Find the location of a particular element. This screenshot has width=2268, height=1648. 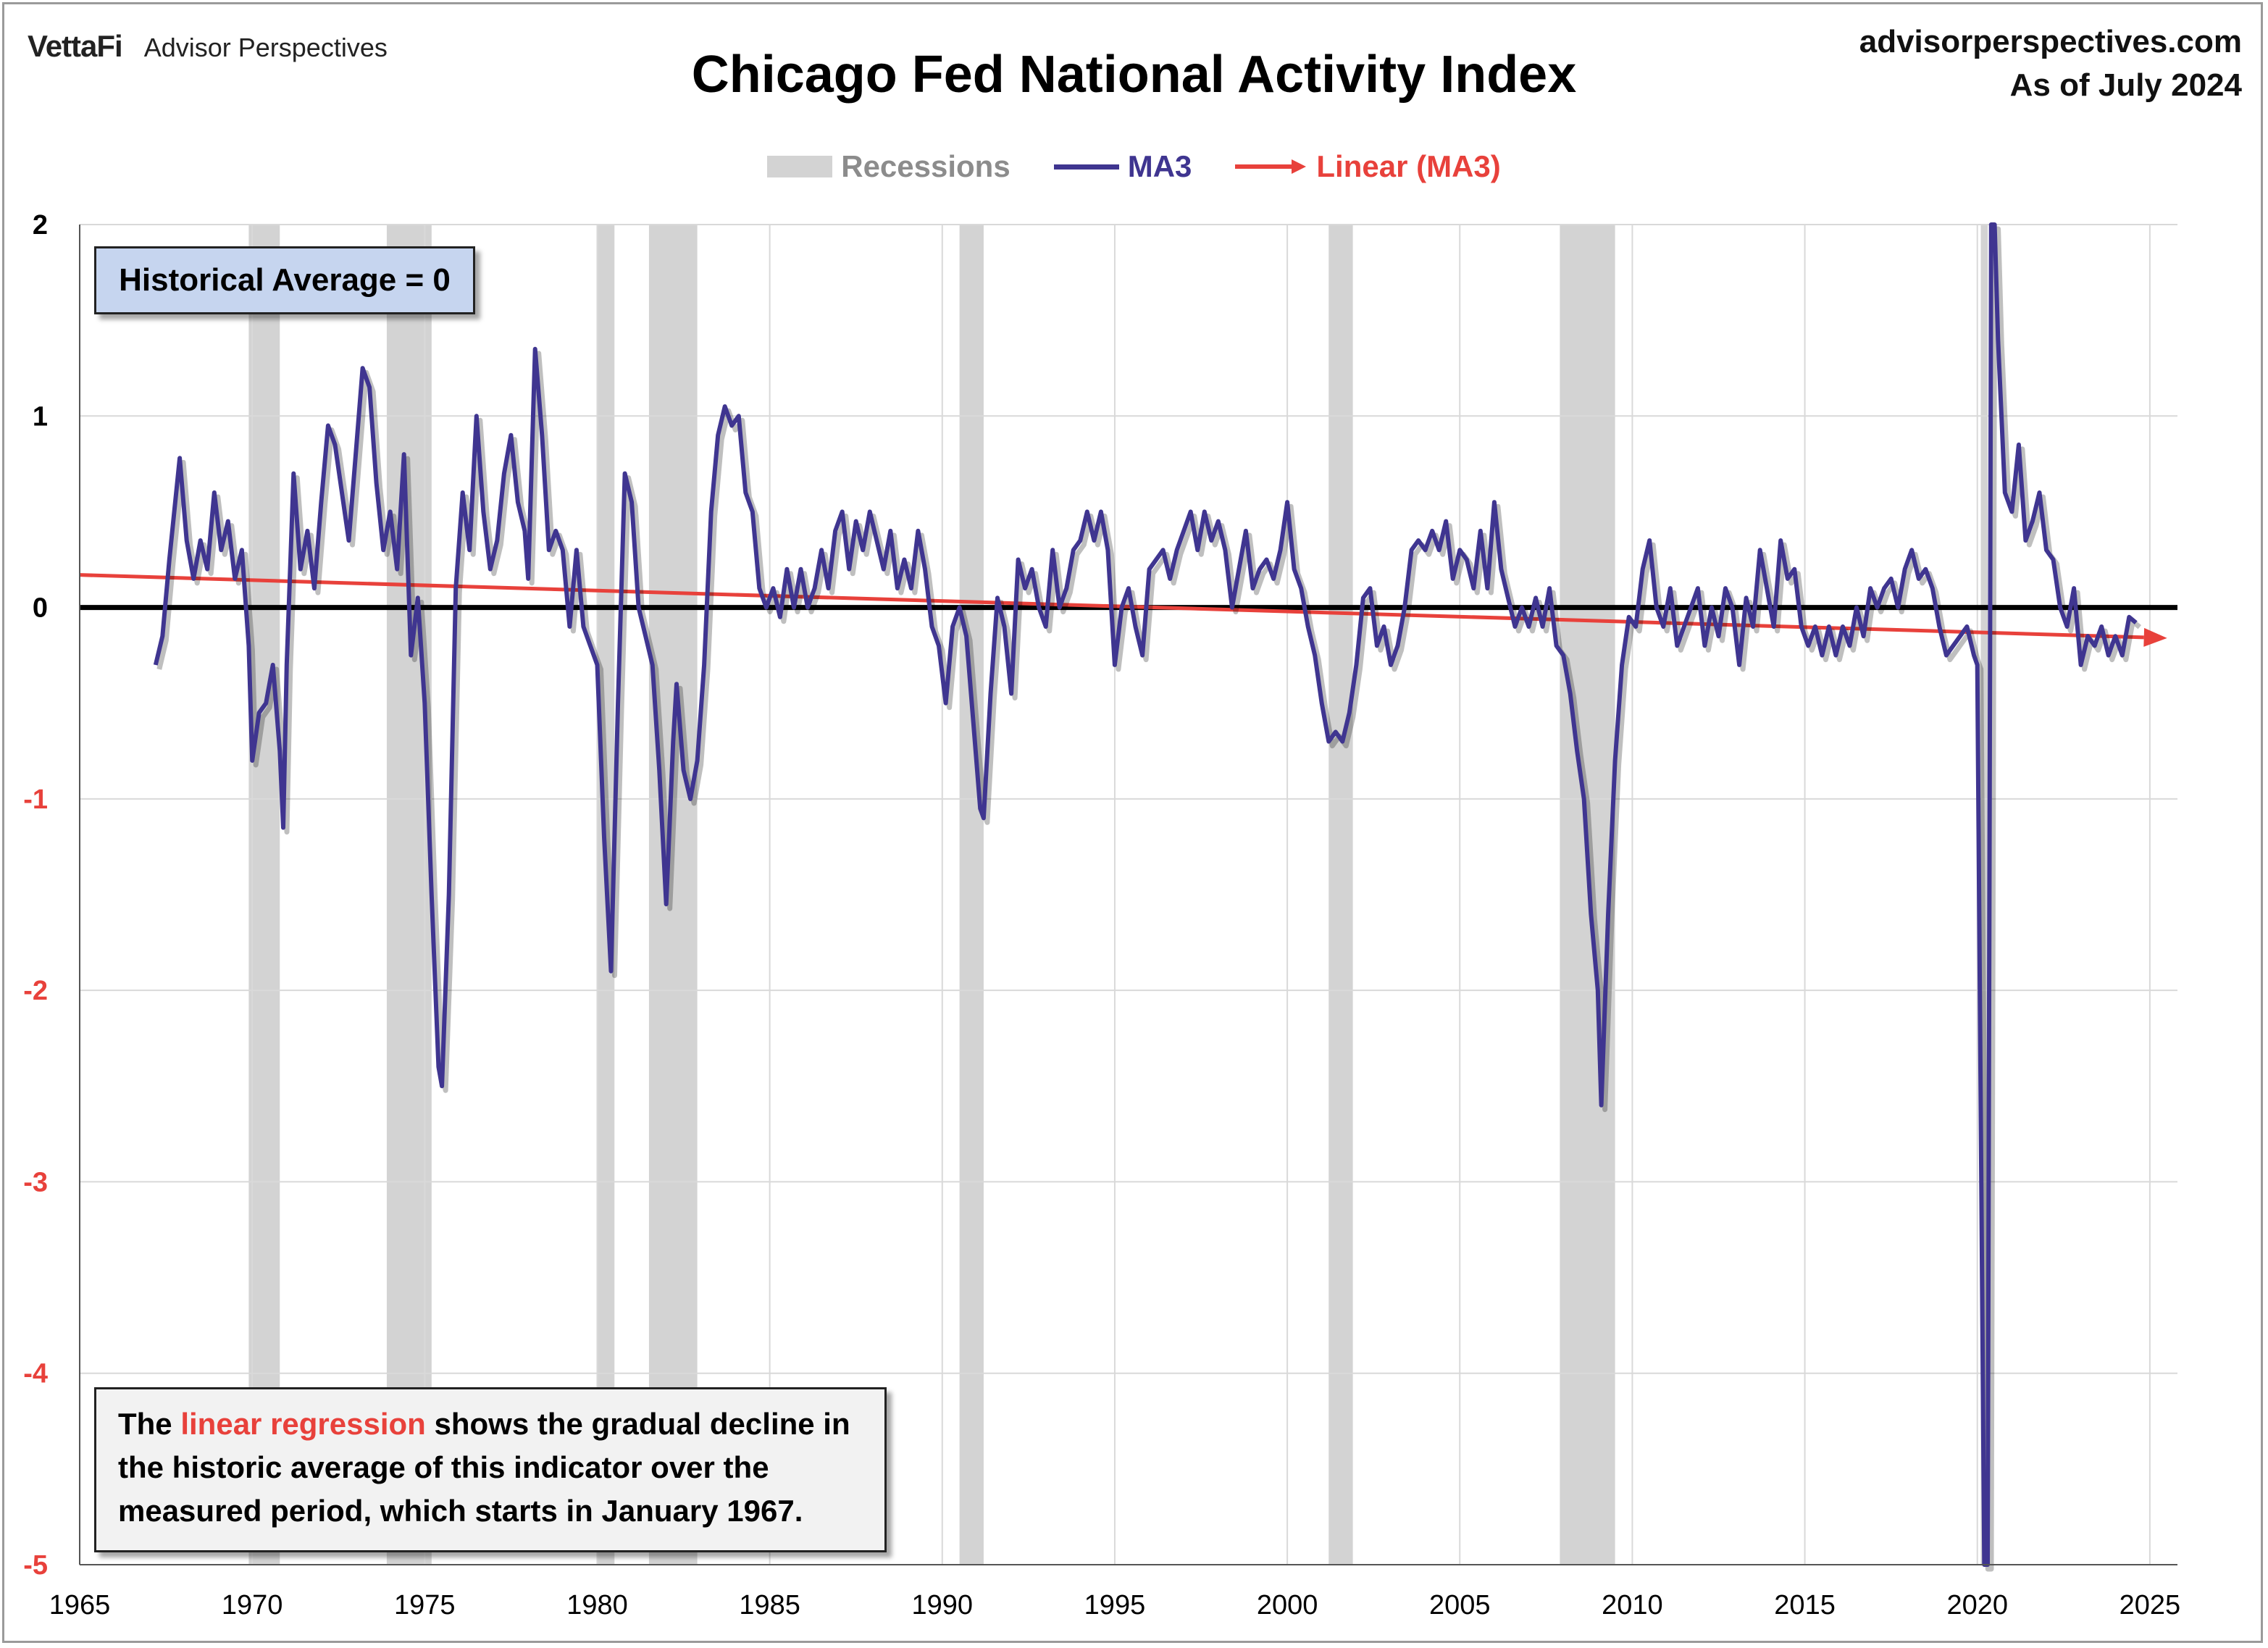

chart-title: Chicago Fed National Activity Index is located at coordinates (1134, 75).